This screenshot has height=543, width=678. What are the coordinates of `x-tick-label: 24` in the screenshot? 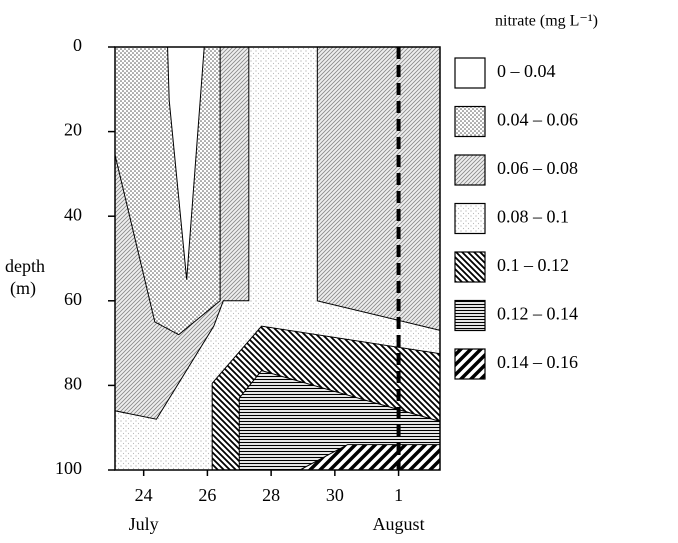 It's located at (144, 495).